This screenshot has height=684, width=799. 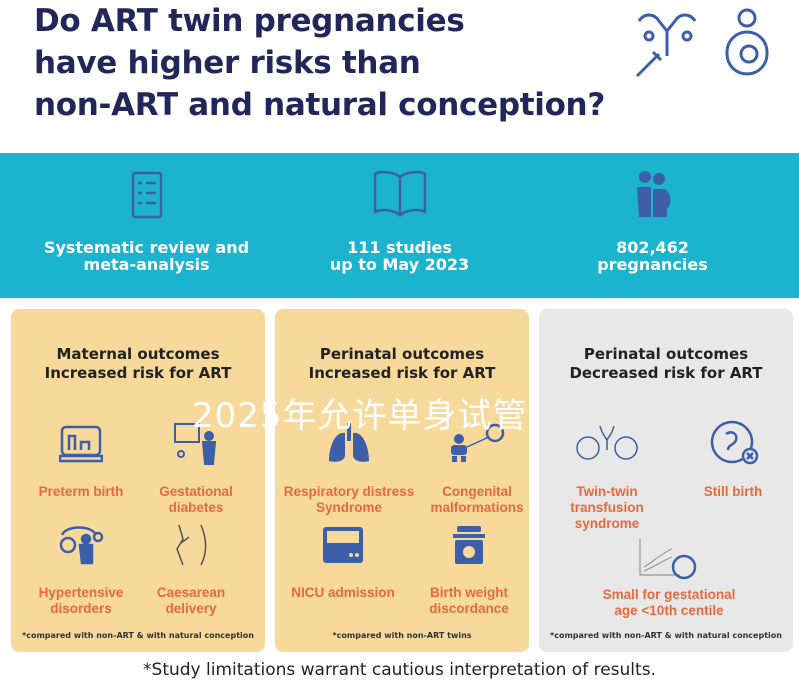 What do you see at coordinates (469, 566) in the screenshot?
I see `outcome-birth-weight-discordance: Birth weight discordance` at bounding box center [469, 566].